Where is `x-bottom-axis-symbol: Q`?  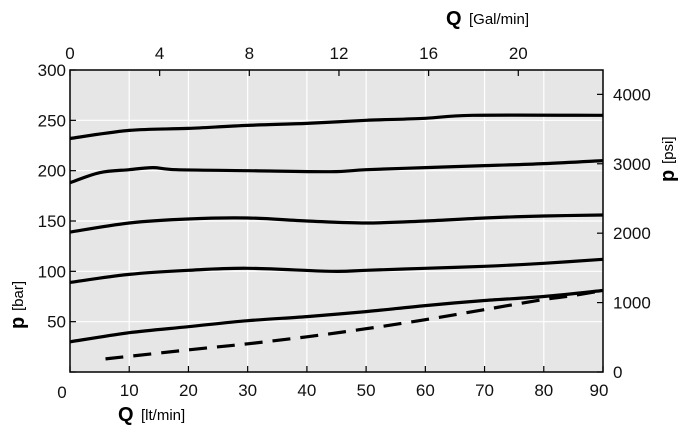 x-bottom-axis-symbol: Q is located at coordinates (126, 415).